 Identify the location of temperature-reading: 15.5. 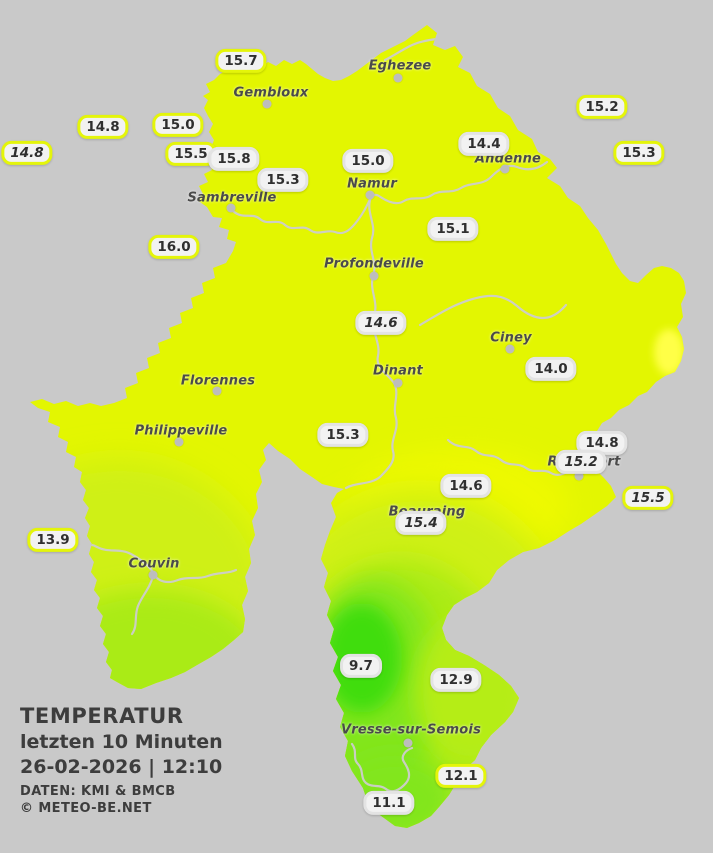
(648, 498).